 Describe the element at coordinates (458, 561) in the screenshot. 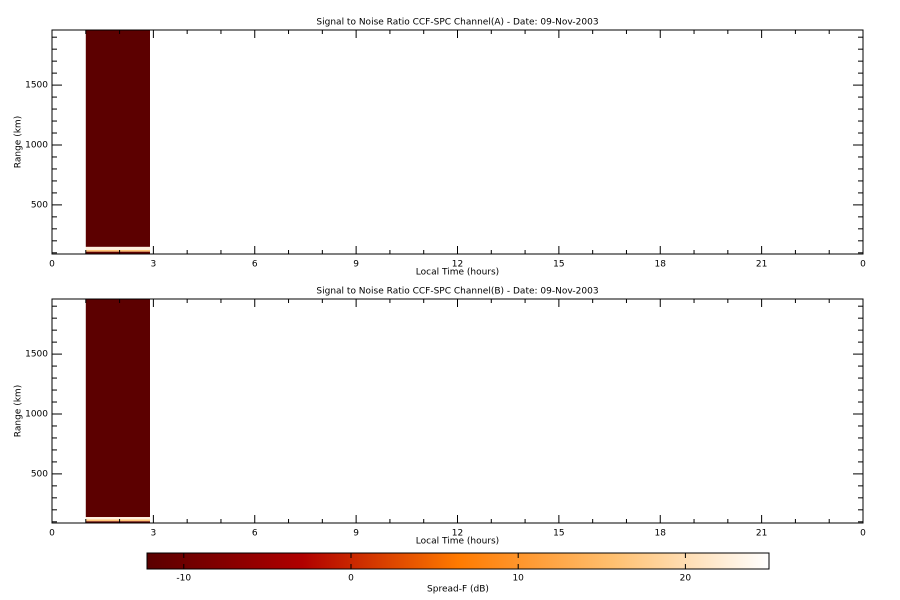

I see `colorbar` at that location.